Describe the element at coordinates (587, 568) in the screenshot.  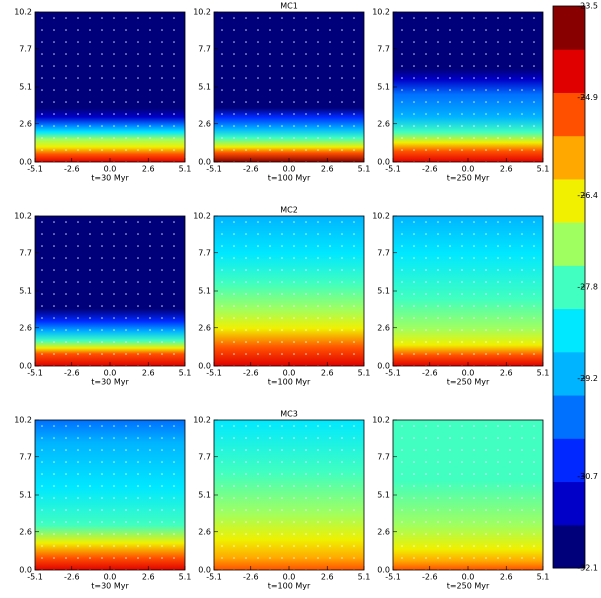
I see `colorbar-tick-label: -32.1` at that location.